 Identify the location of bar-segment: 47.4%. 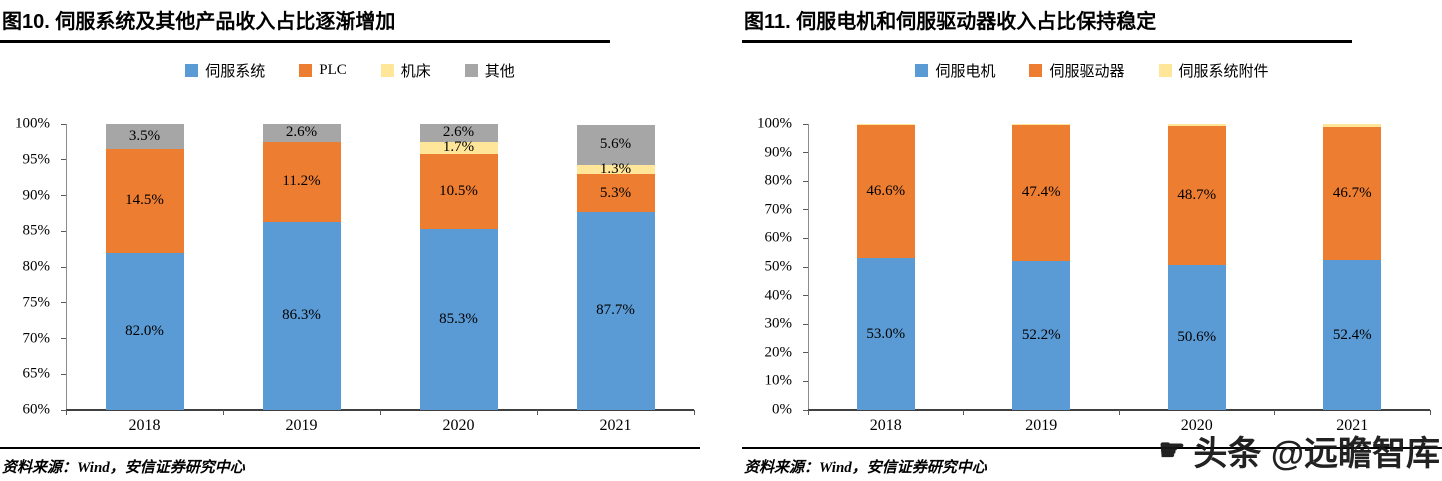
(1041, 193).